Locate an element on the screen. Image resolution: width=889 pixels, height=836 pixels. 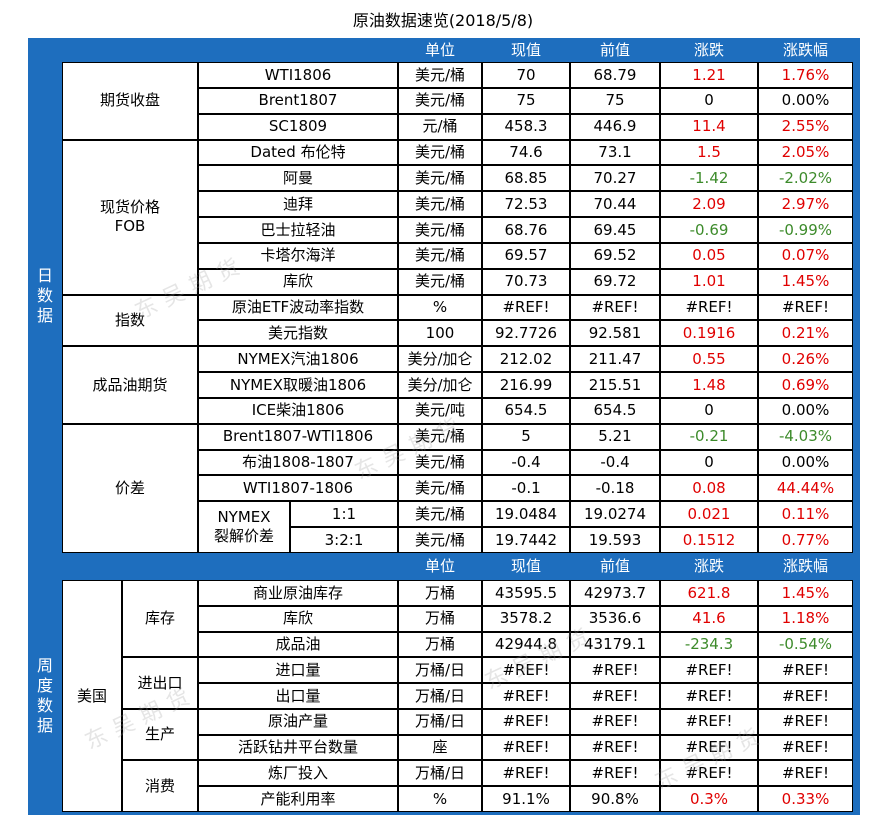
change: 11.4 is located at coordinates (709, 126).